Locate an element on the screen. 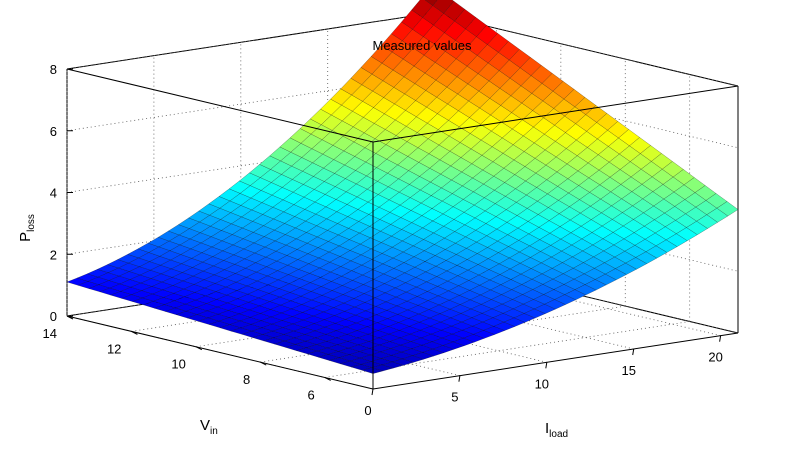 This screenshot has height=463, width=800. y-tick-label: 12 is located at coordinates (114, 348).